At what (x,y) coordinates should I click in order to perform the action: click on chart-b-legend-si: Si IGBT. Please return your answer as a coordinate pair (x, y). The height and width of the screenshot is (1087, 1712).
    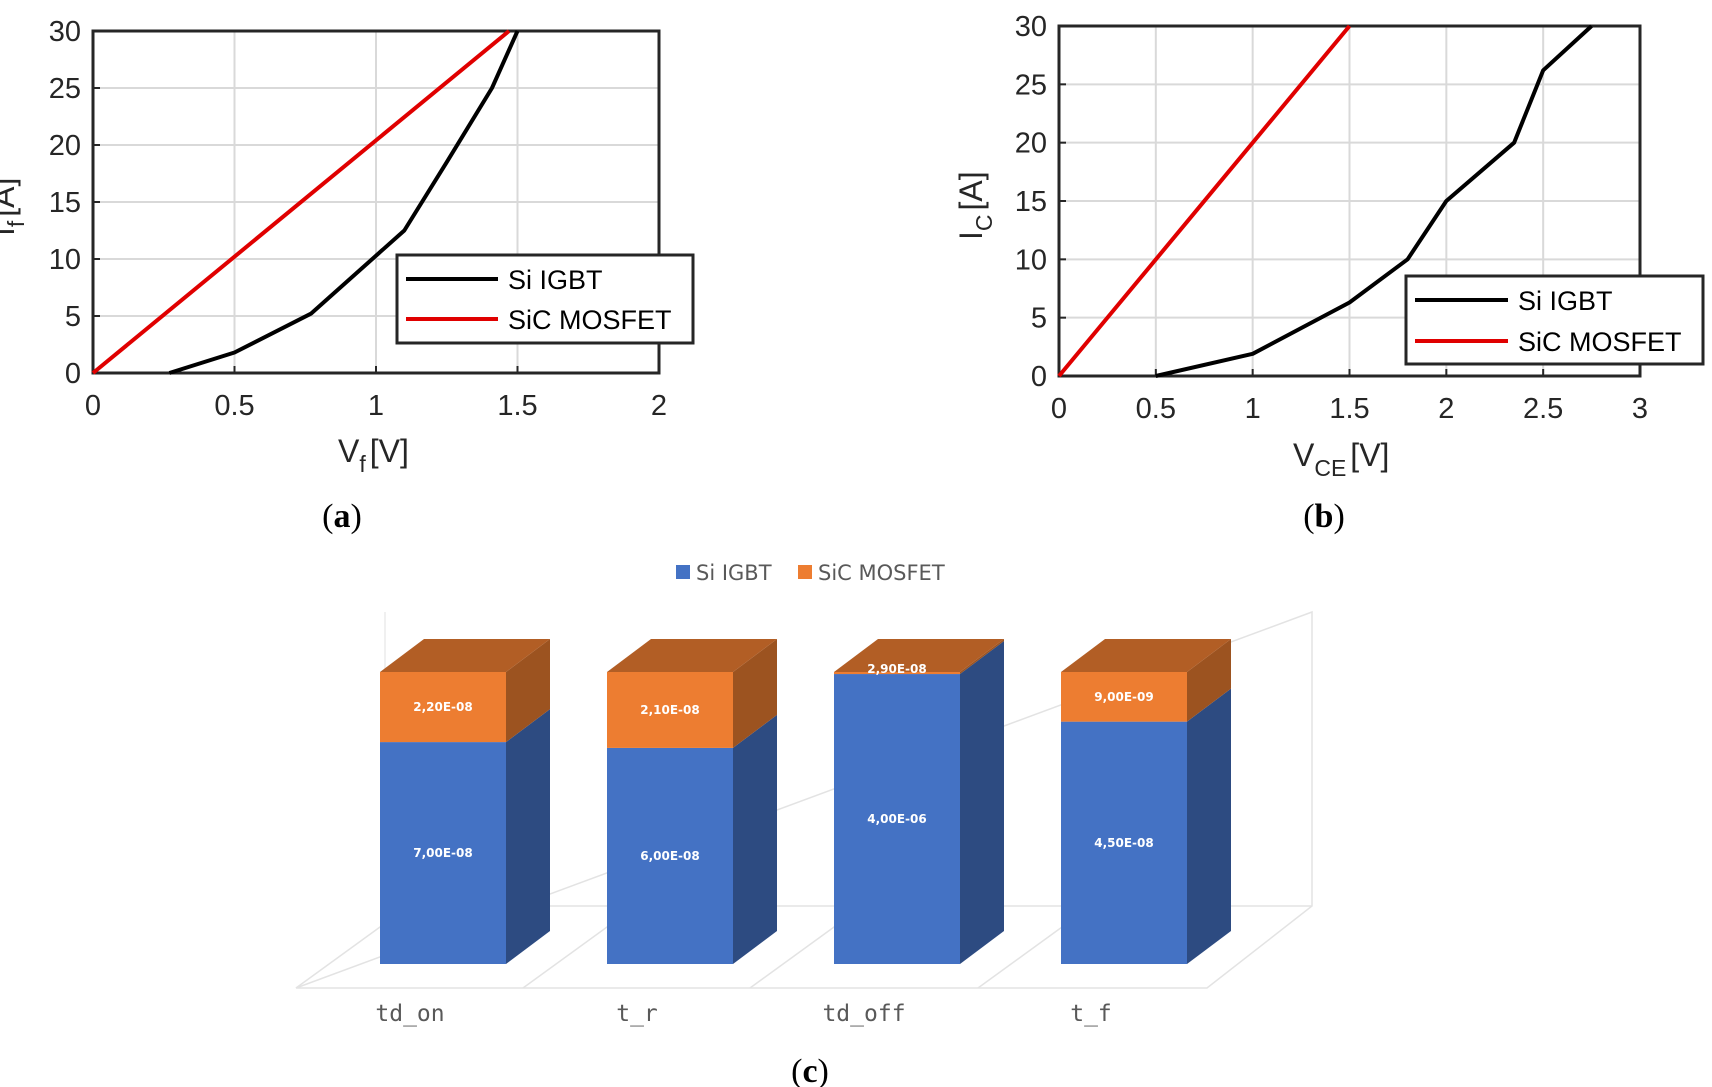
    Looking at the image, I should click on (1565, 301).